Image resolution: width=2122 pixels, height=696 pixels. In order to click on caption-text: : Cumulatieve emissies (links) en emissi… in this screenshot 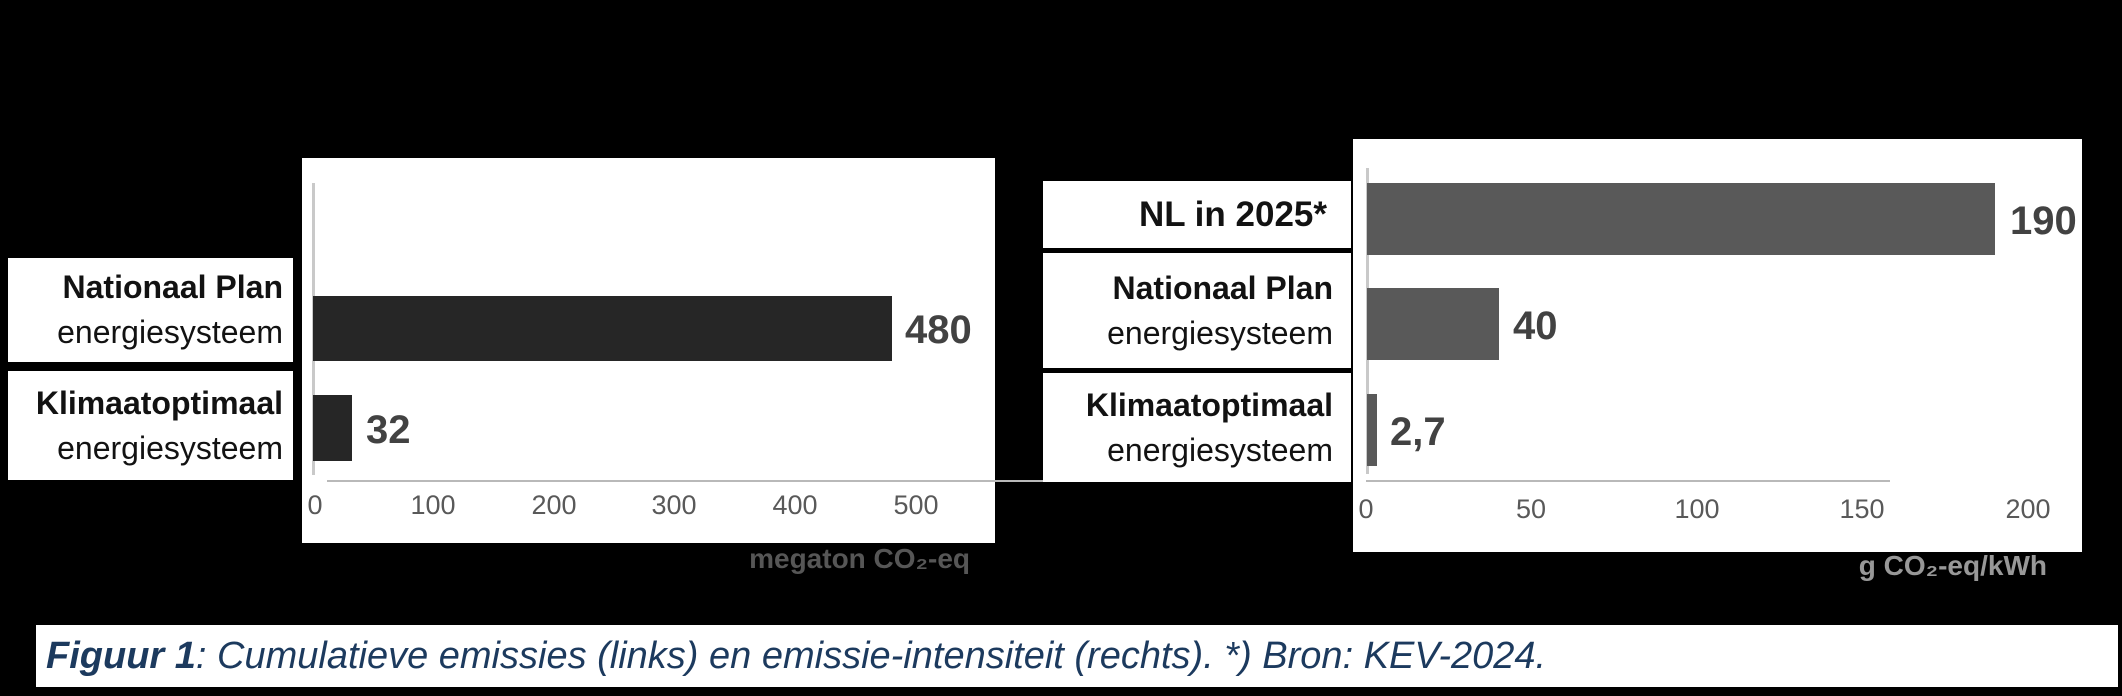, I will do `click(871, 655)`.